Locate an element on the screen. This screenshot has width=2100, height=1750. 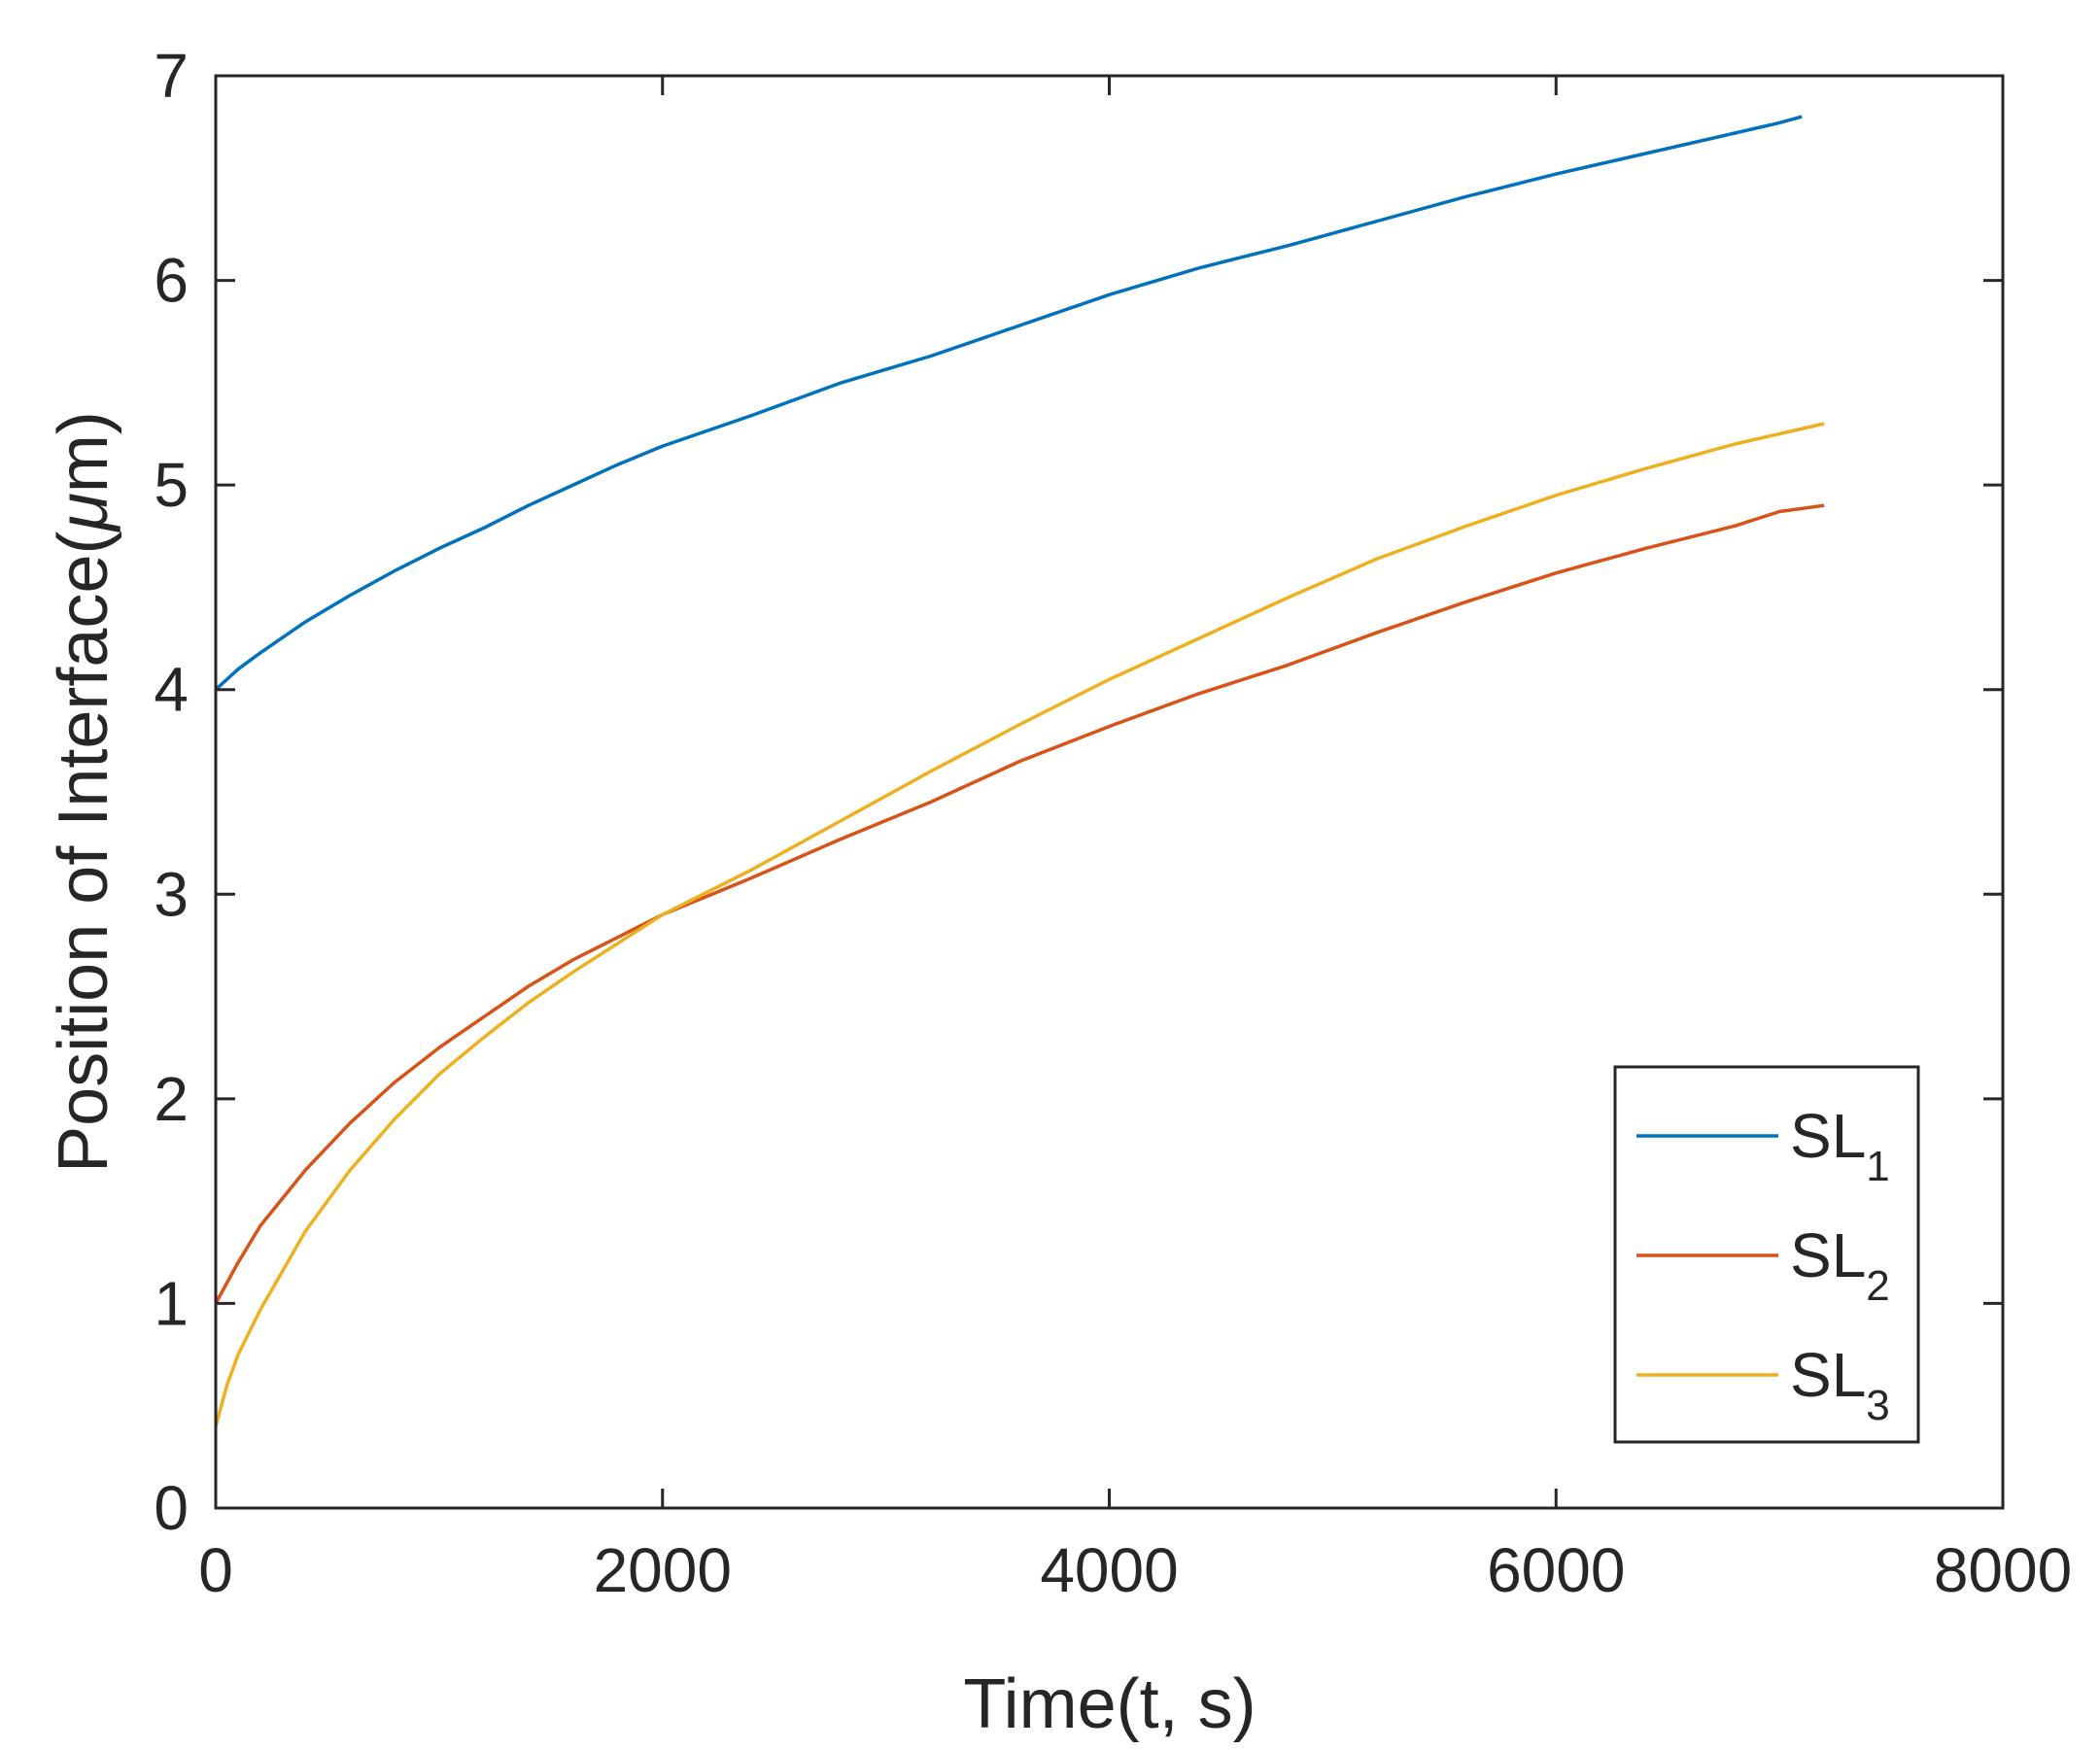
y-tick-label: 3 is located at coordinates (171, 894).